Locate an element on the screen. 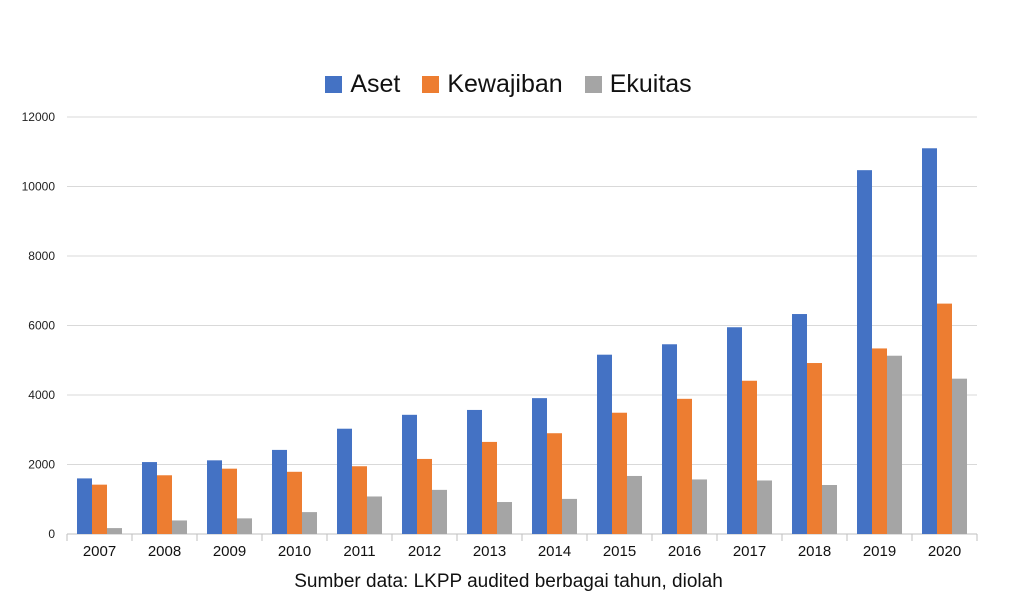 Image resolution: width=1017 pixels, height=596 pixels. legend-label-aset: Aset is located at coordinates (375, 84).